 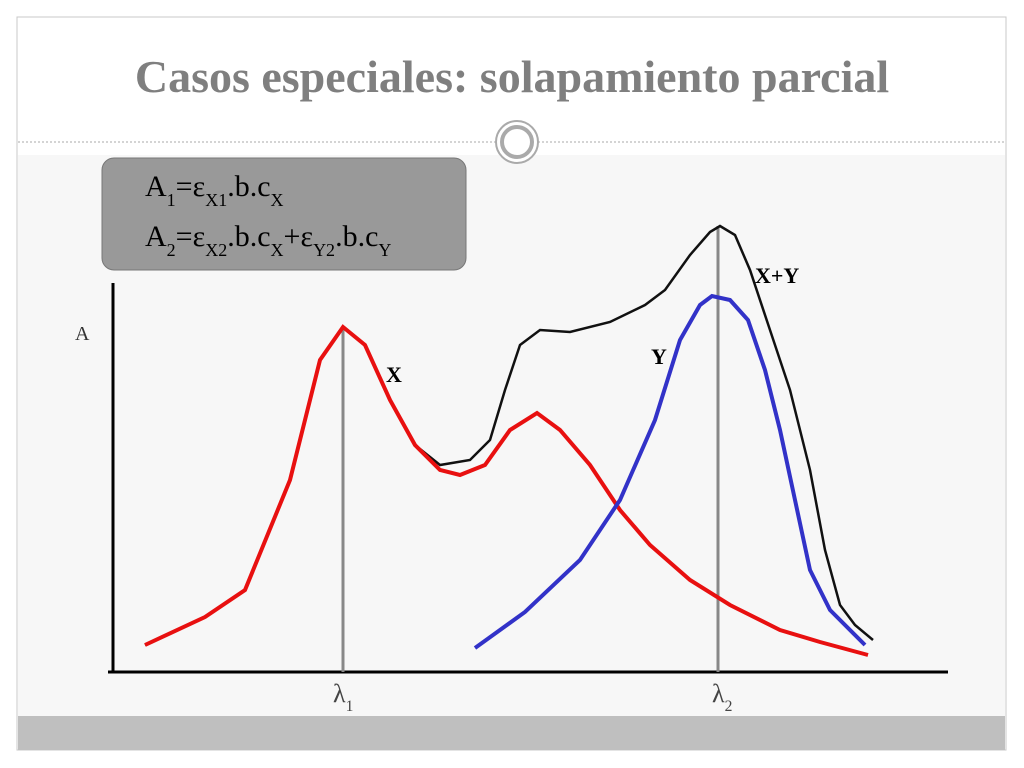 What do you see at coordinates (532, 697) in the screenshot?
I see `wavelength-labels: λ1 λ2` at bounding box center [532, 697].